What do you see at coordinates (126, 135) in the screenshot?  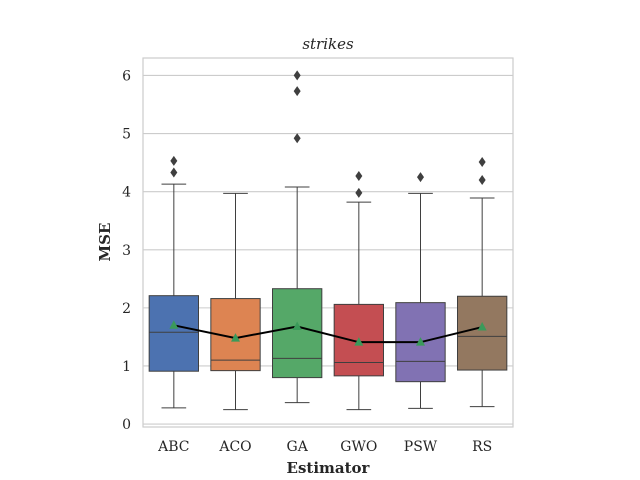 I see `y-tick-label: 5` at bounding box center [126, 135].